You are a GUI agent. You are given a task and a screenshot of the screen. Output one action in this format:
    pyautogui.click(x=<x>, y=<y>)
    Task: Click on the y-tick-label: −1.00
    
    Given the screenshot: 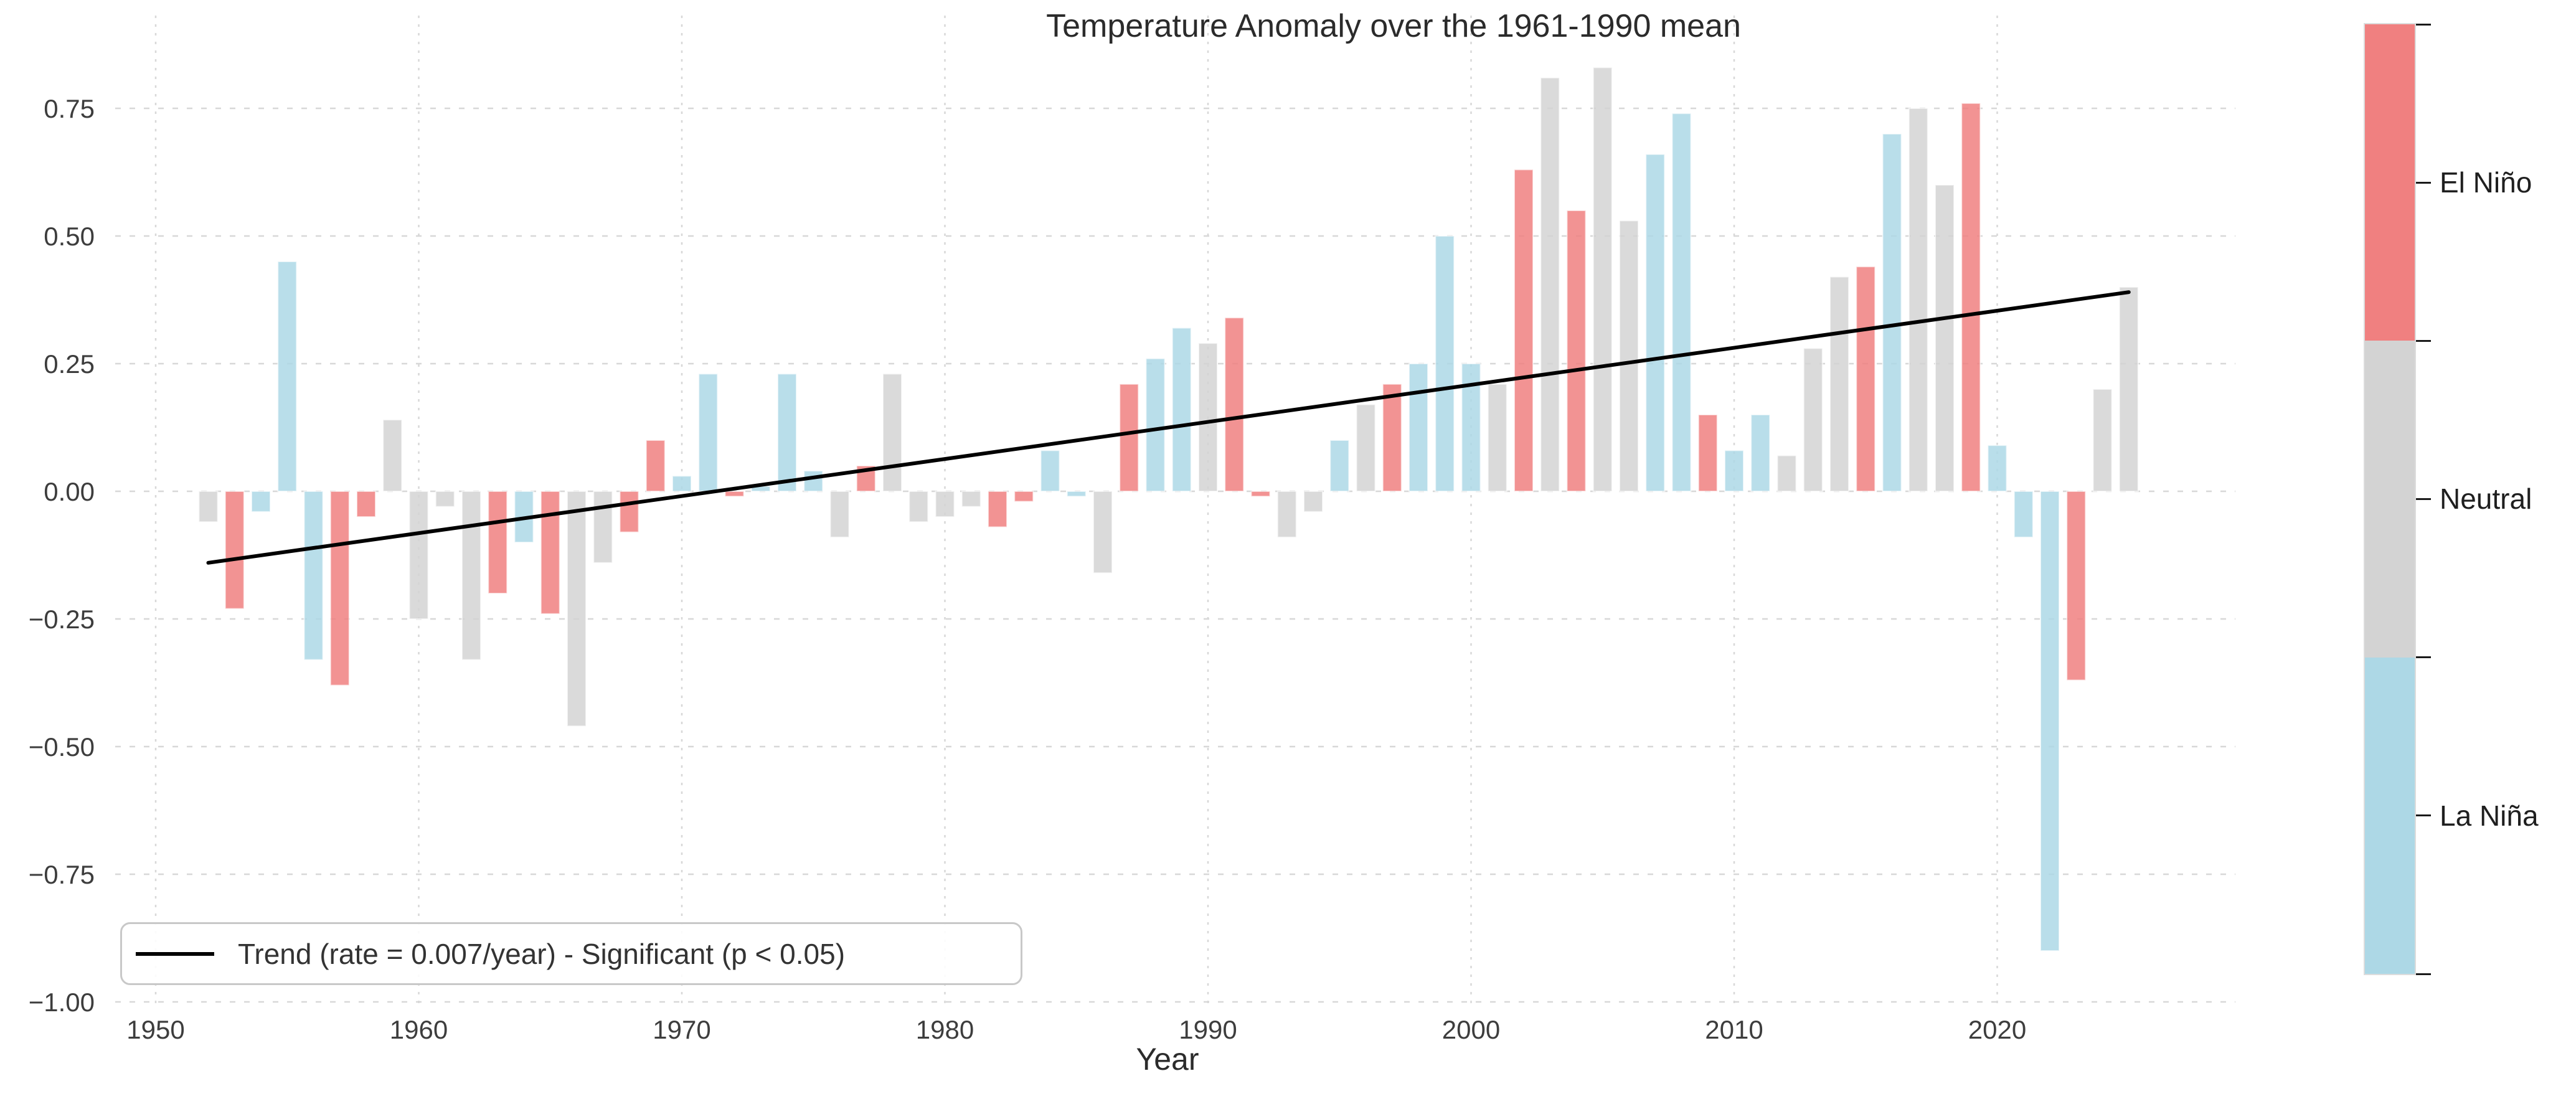 What is the action you would take?
    pyautogui.click(x=62, y=1003)
    